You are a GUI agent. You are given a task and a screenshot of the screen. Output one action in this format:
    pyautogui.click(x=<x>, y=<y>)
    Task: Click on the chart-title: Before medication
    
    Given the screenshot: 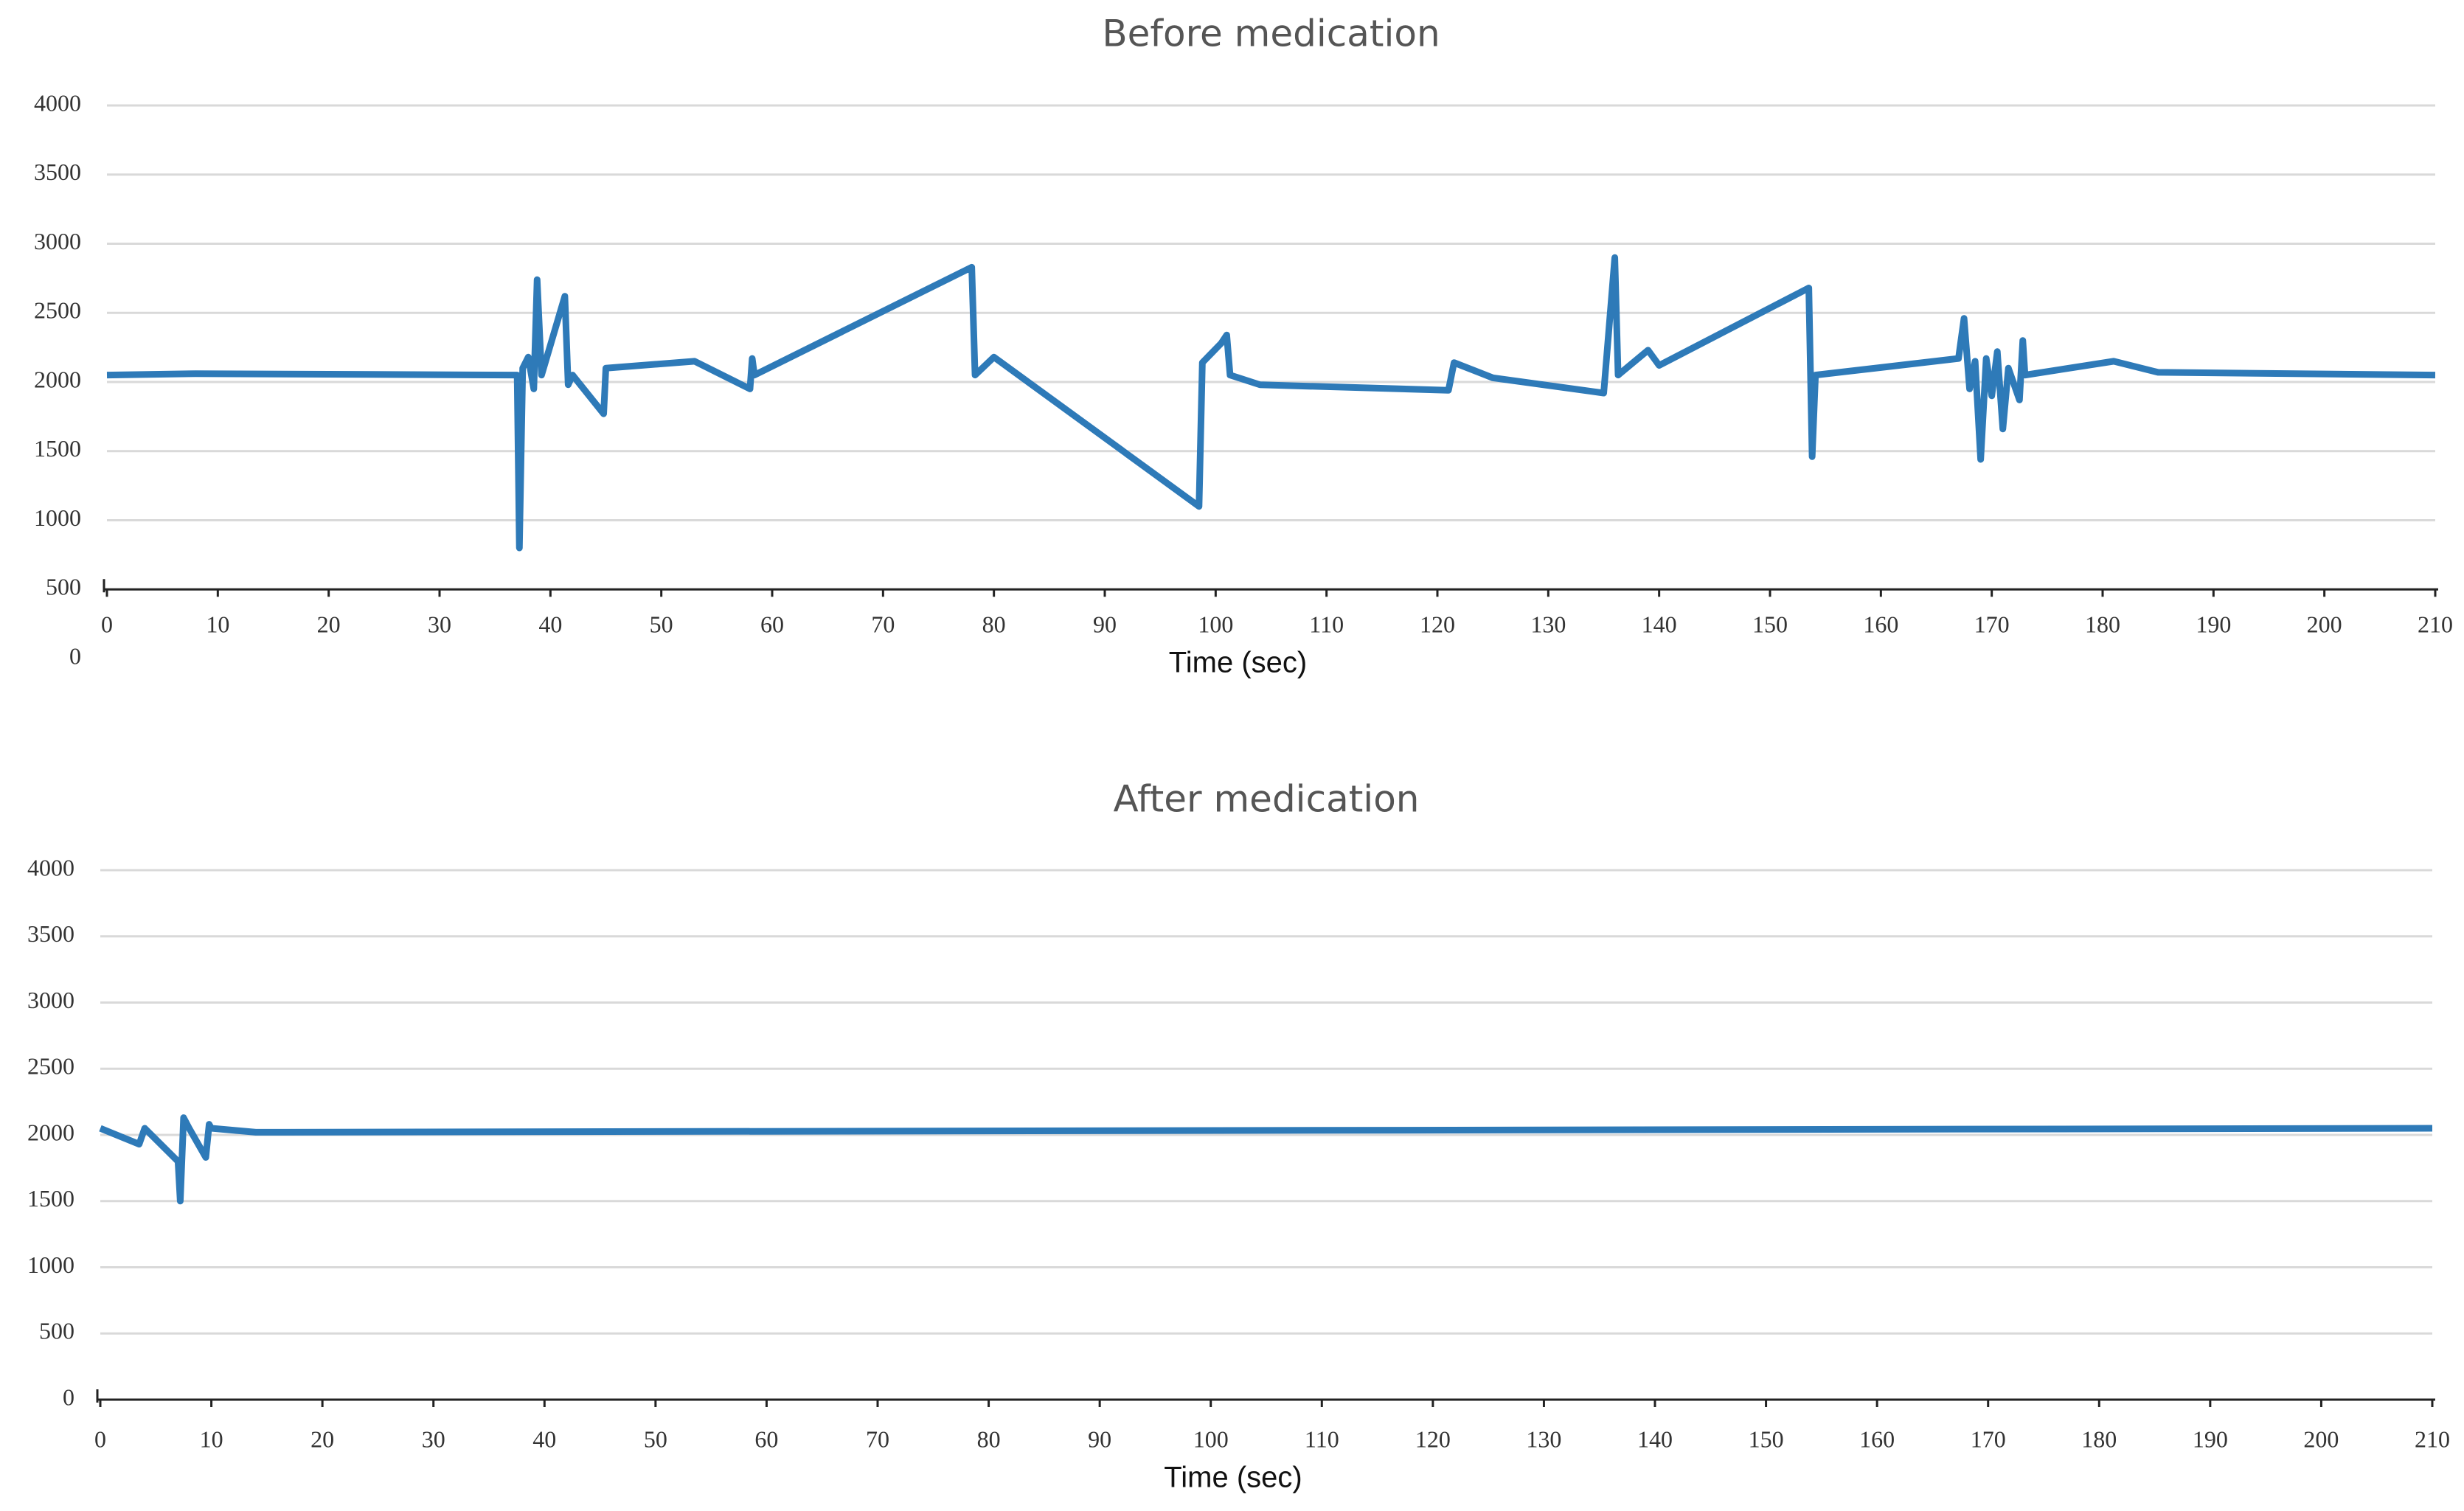 What is the action you would take?
    pyautogui.click(x=1271, y=34)
    